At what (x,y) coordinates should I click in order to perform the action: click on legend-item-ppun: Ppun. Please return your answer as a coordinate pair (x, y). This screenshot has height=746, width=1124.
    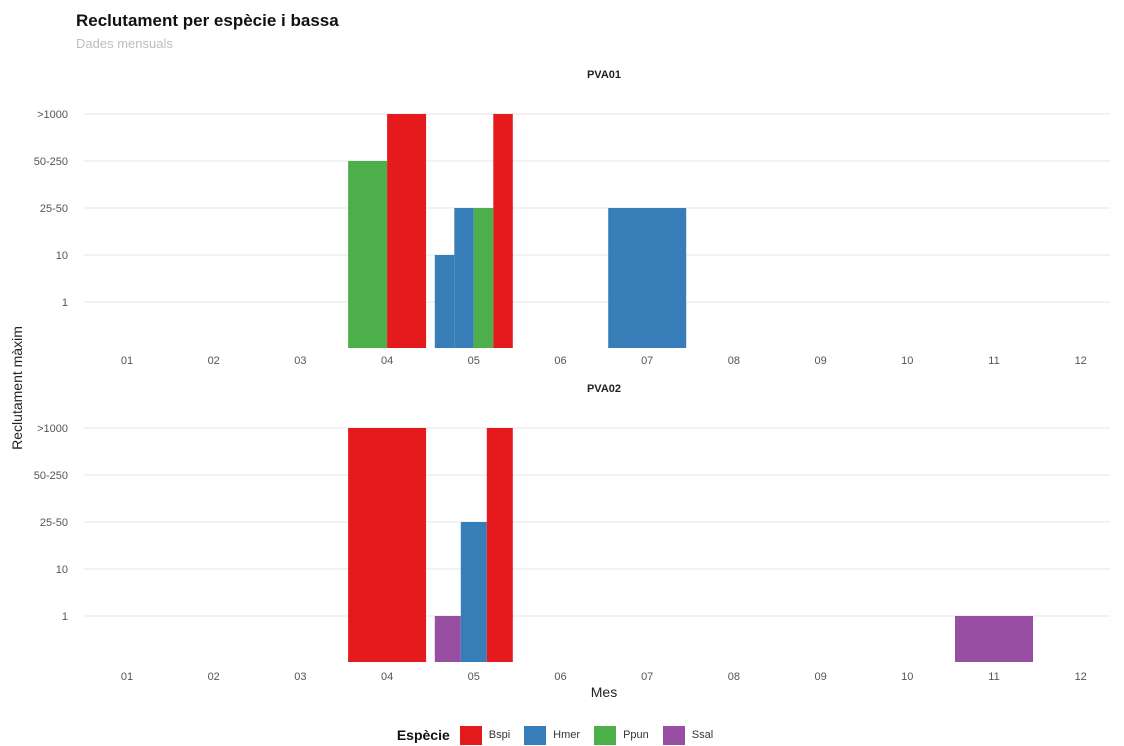
    Looking at the image, I should click on (621, 735).